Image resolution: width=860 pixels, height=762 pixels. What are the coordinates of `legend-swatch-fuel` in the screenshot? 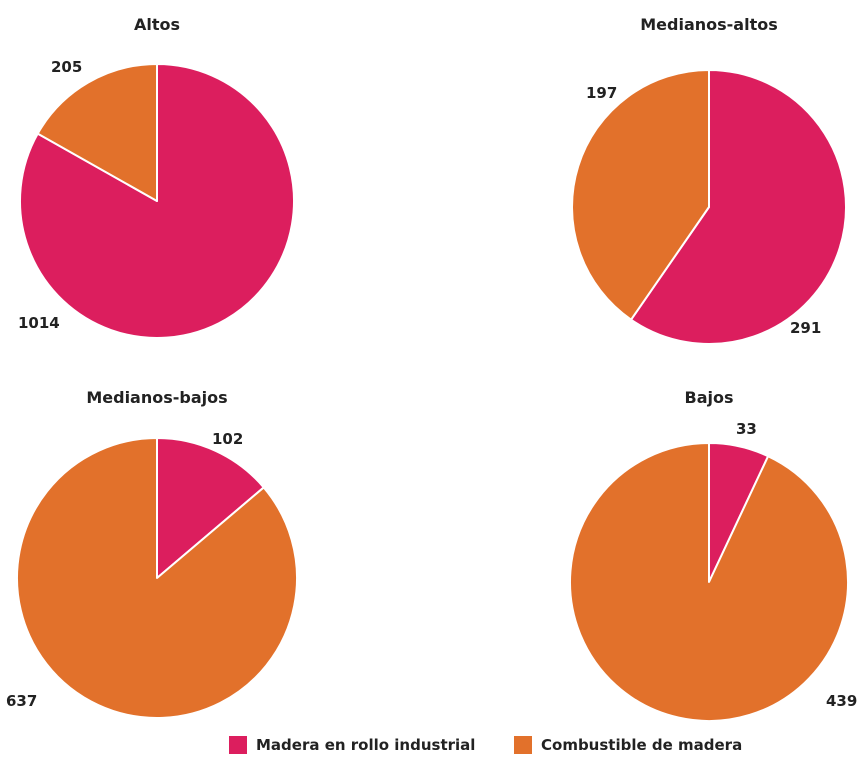 It's located at (523, 745).